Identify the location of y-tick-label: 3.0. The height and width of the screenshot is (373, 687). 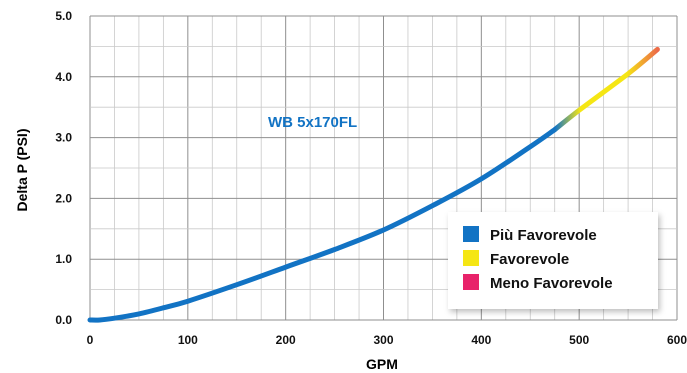
(63, 138).